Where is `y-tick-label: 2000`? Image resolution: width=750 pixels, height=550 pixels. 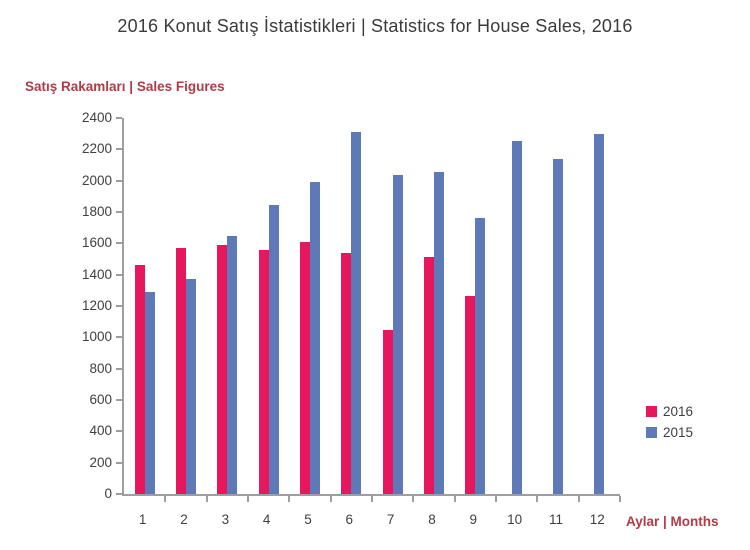
y-tick-label: 2000 is located at coordinates (96, 180).